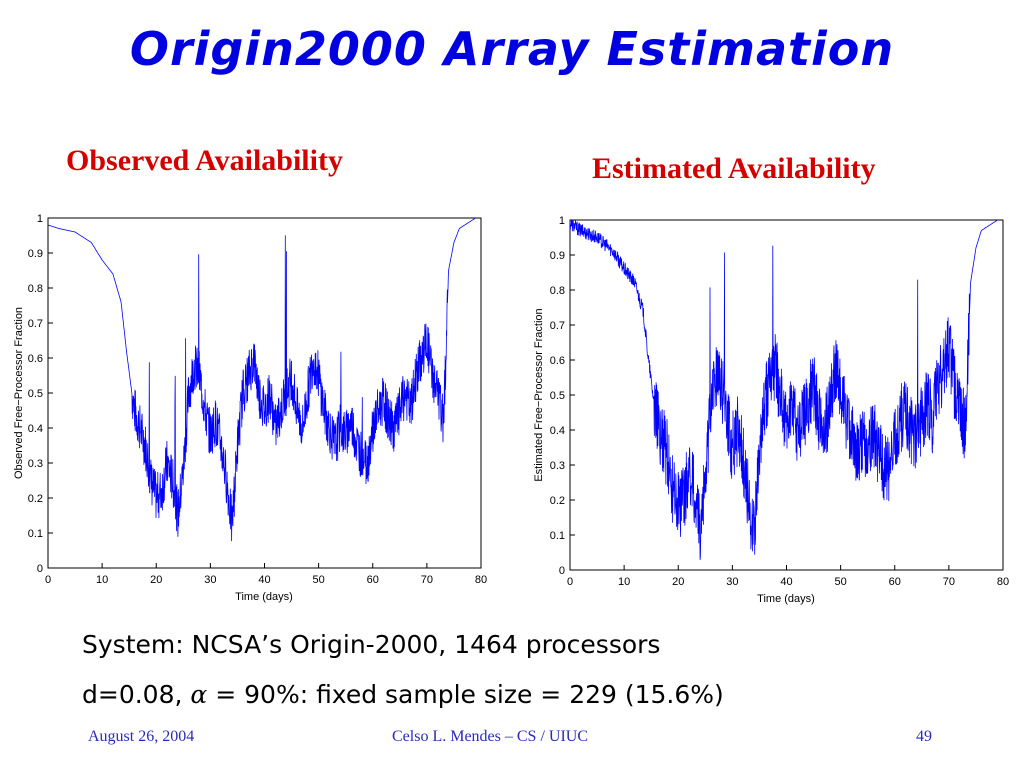  I want to click on params-prefix: d=0.08,, so click(132, 694).